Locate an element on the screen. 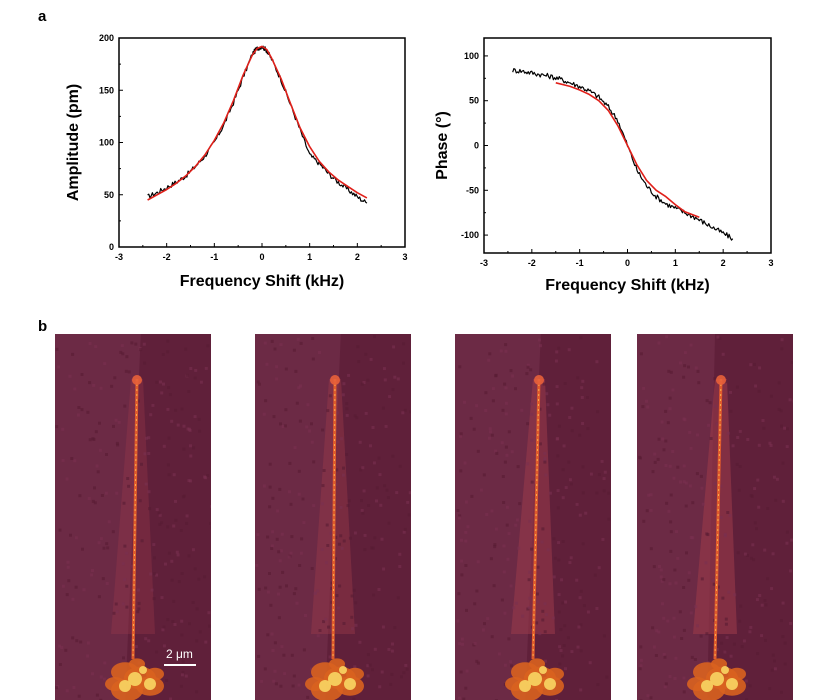 The image size is (830, 700). y-tick-label: 150 is located at coordinates (106, 90).